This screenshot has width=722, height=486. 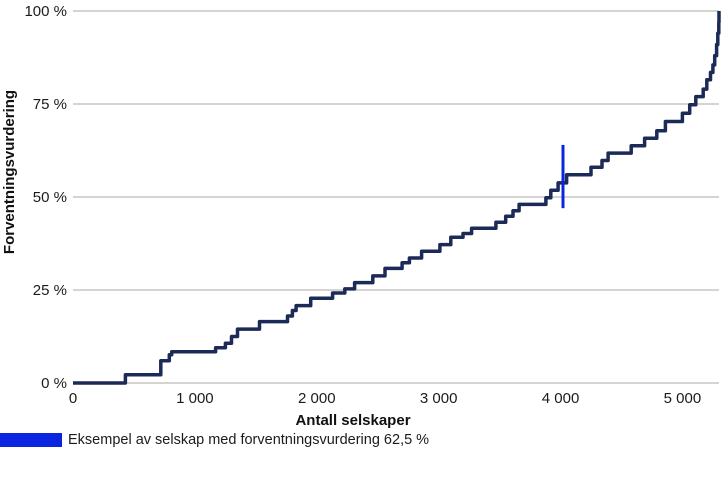 What do you see at coordinates (385, 398) in the screenshot?
I see `x-tick-labels: 0 1 000 2 000 3 000 4 000 5 000` at bounding box center [385, 398].